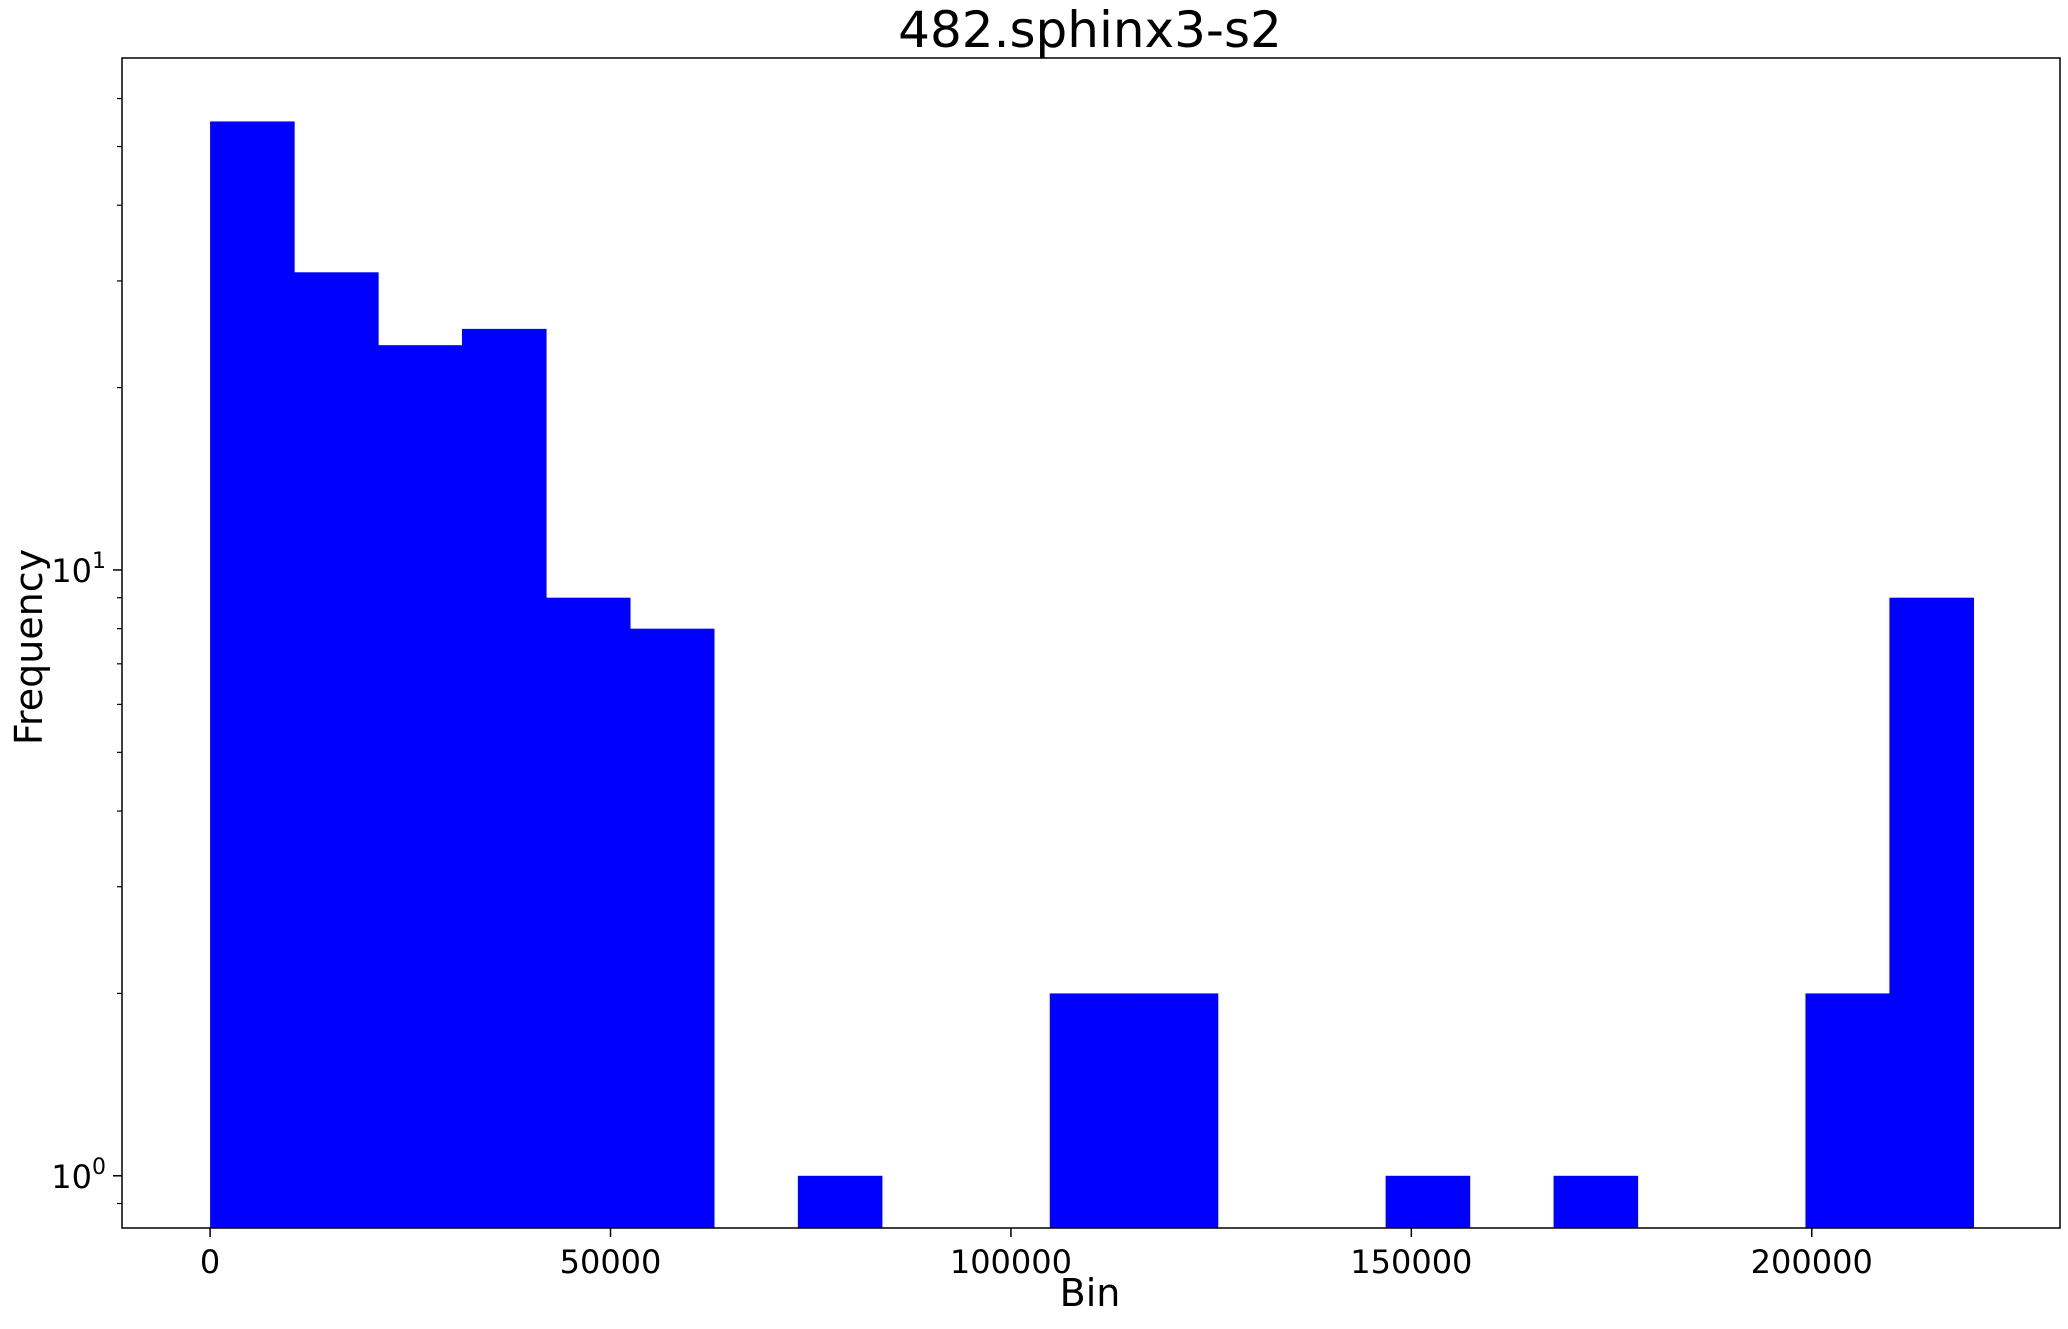  What do you see at coordinates (78, 1175) in the screenshot?
I see `y-tick-label: 10⁰` at bounding box center [78, 1175].